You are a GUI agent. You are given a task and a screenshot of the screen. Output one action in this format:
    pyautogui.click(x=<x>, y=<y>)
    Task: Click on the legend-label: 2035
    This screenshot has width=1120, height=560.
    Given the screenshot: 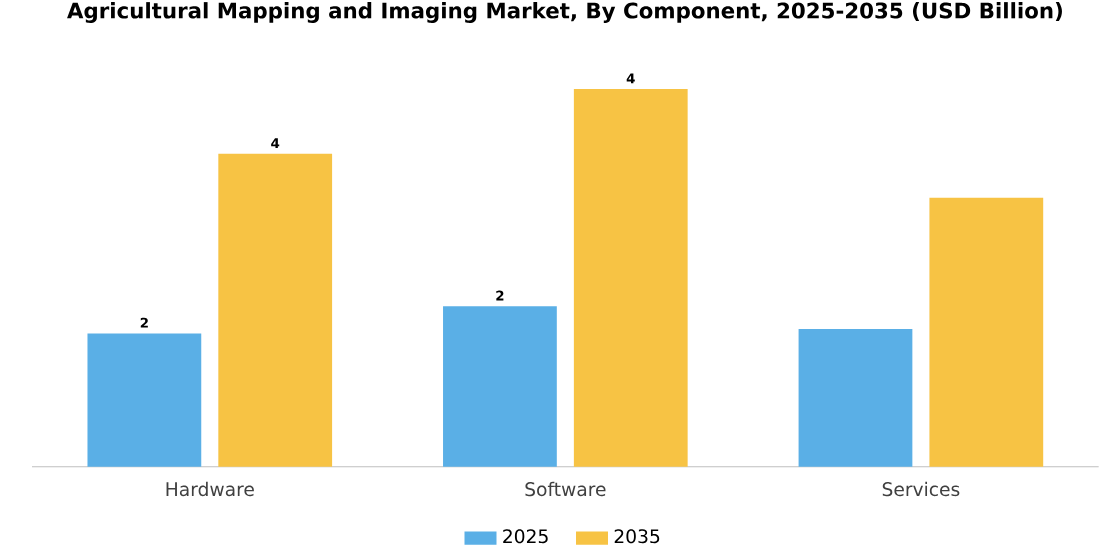 What is the action you would take?
    pyautogui.click(x=637, y=536)
    